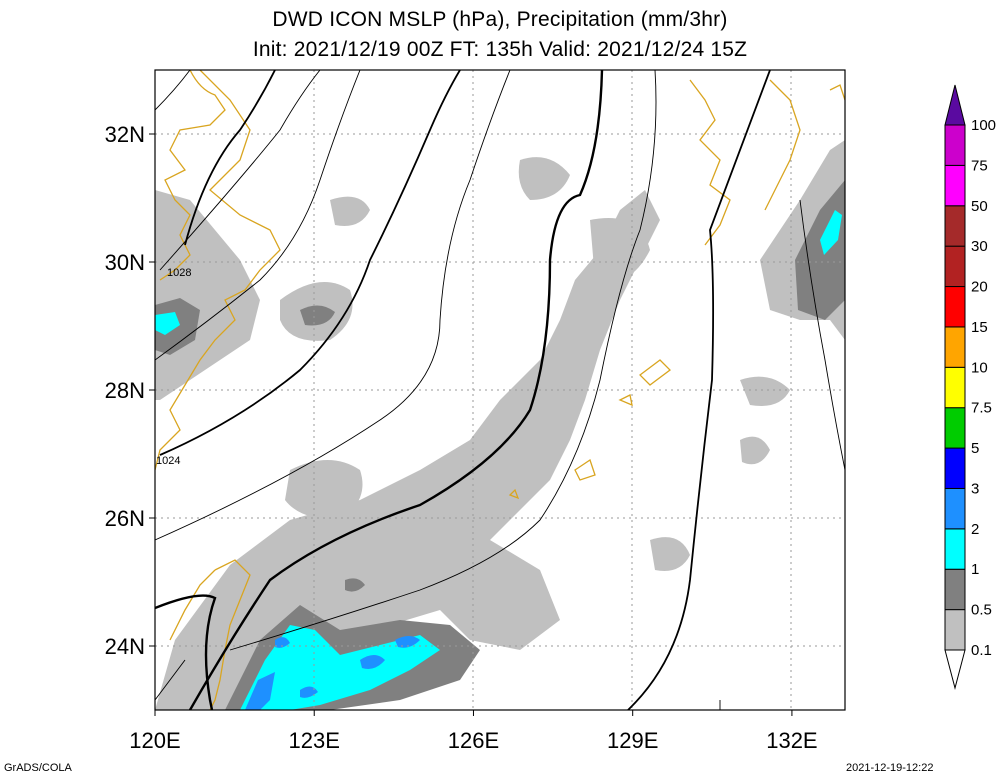  Describe the element at coordinates (981, 650) in the screenshot. I see `colorbar-label: 0.1` at that location.